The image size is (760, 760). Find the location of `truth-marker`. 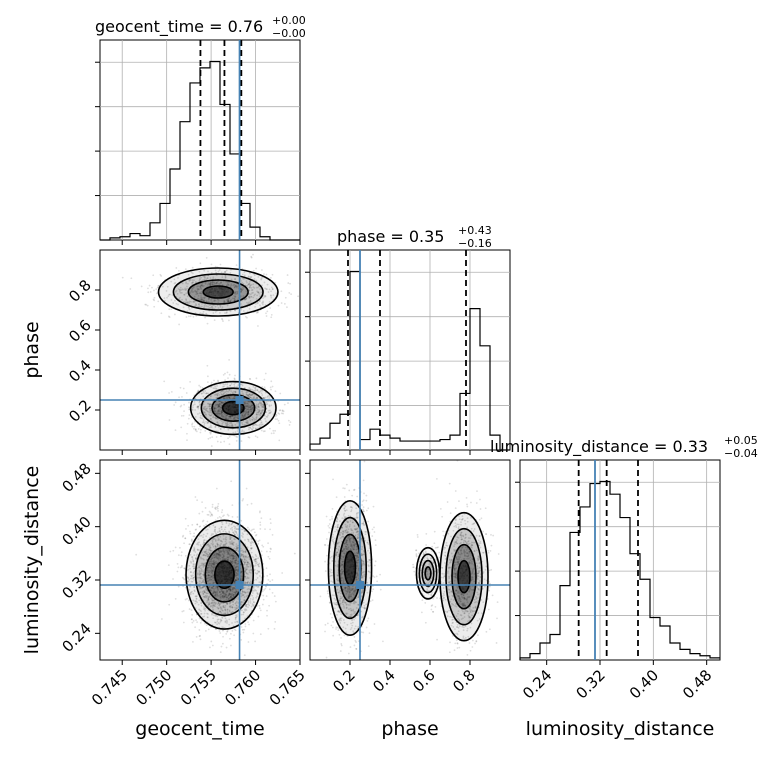

truth-marker is located at coordinates (239, 585).